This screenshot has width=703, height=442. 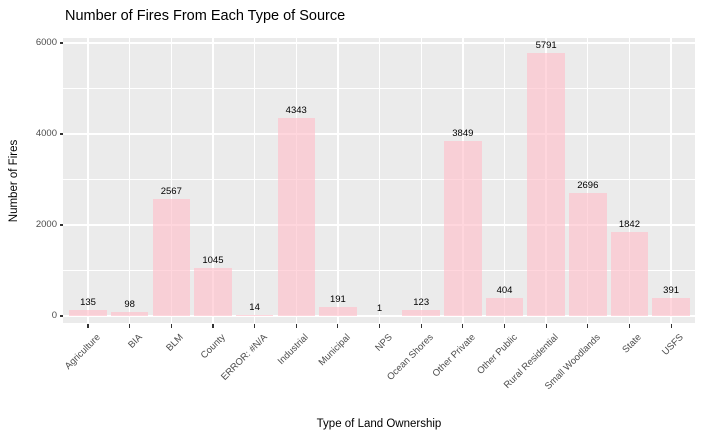 I want to click on x-tick-label: County, so click(x=213, y=347).